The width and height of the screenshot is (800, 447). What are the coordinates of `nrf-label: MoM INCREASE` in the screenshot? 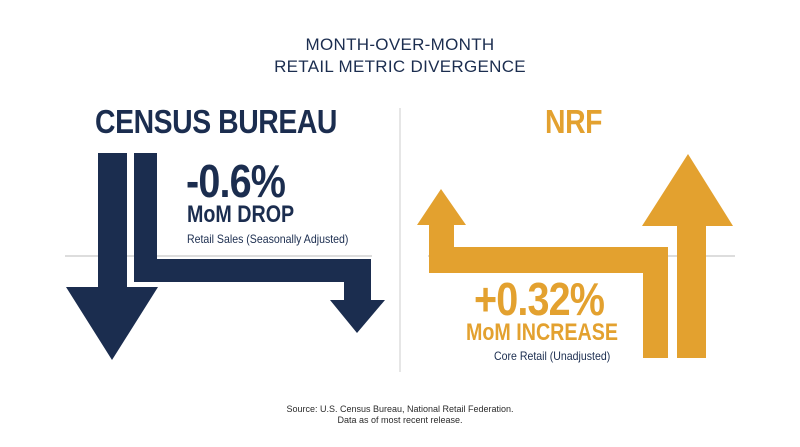 It's located at (542, 332).